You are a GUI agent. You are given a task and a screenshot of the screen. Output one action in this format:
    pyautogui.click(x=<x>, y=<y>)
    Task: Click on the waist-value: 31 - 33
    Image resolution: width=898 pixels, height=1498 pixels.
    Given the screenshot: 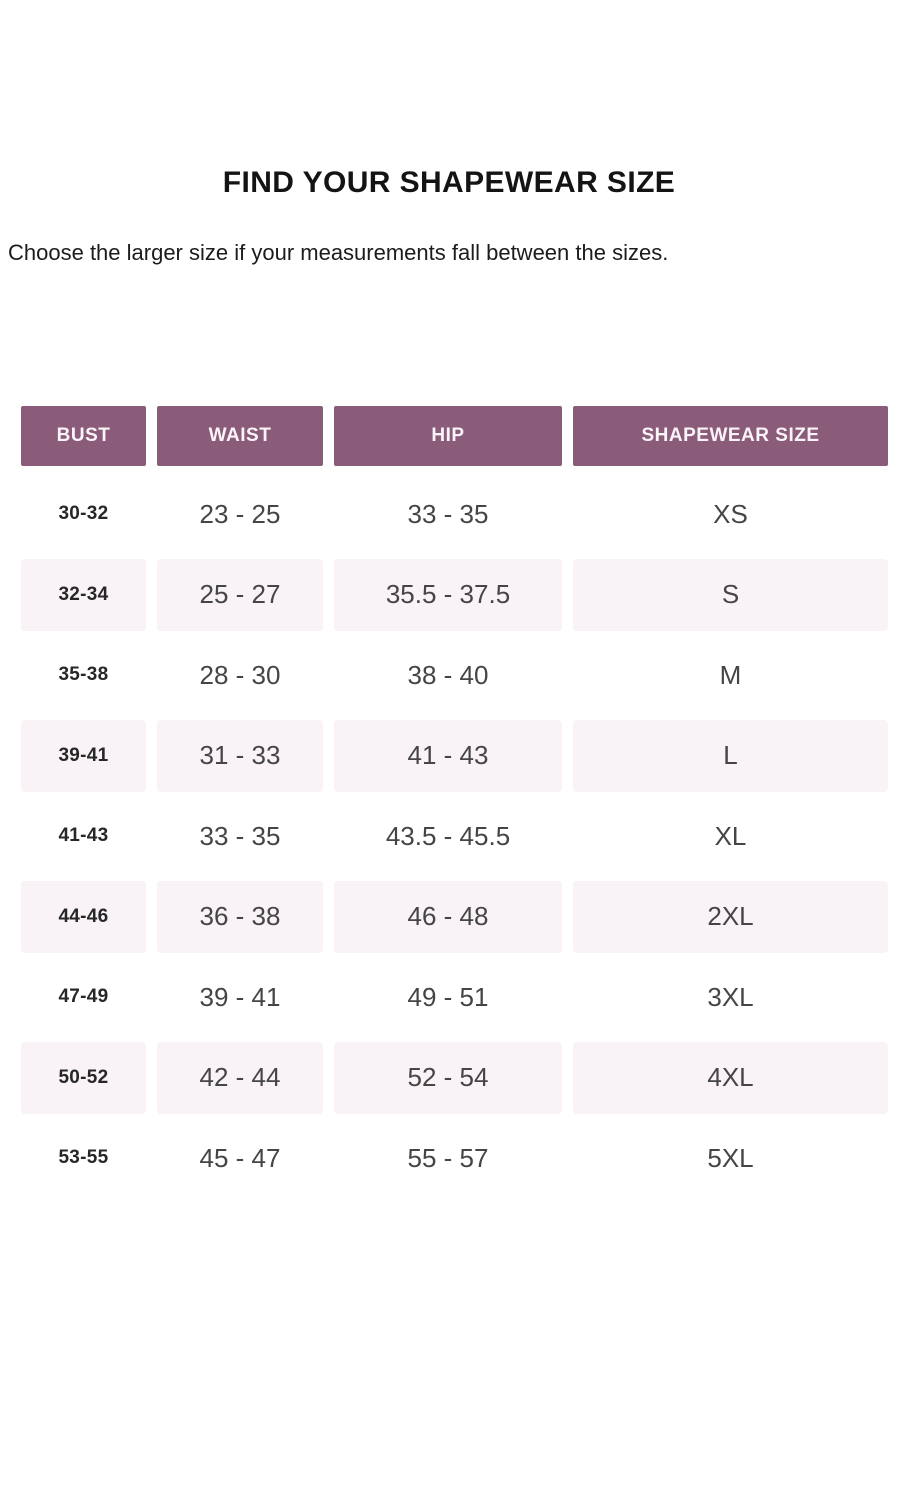 What is the action you would take?
    pyautogui.click(x=240, y=755)
    